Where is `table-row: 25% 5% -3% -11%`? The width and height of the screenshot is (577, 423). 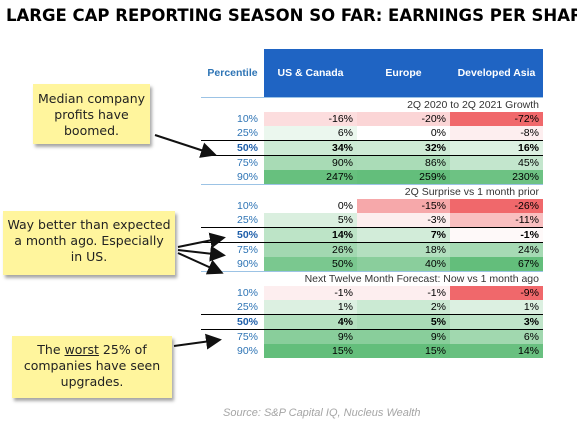 table-row: 25% 5% -3% -11% is located at coordinates (372, 220).